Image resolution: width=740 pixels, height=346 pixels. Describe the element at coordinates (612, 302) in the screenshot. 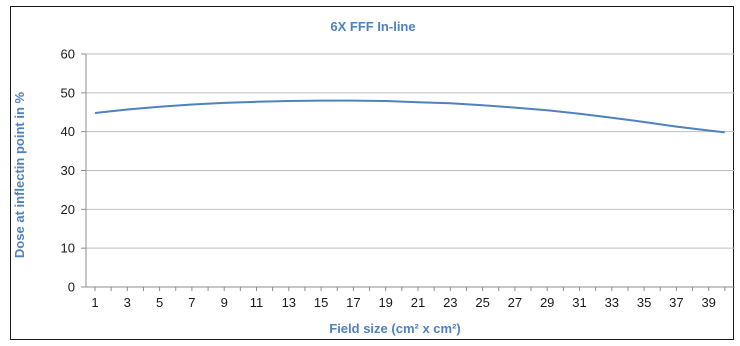

I see `x-tick-label-33: 33` at that location.